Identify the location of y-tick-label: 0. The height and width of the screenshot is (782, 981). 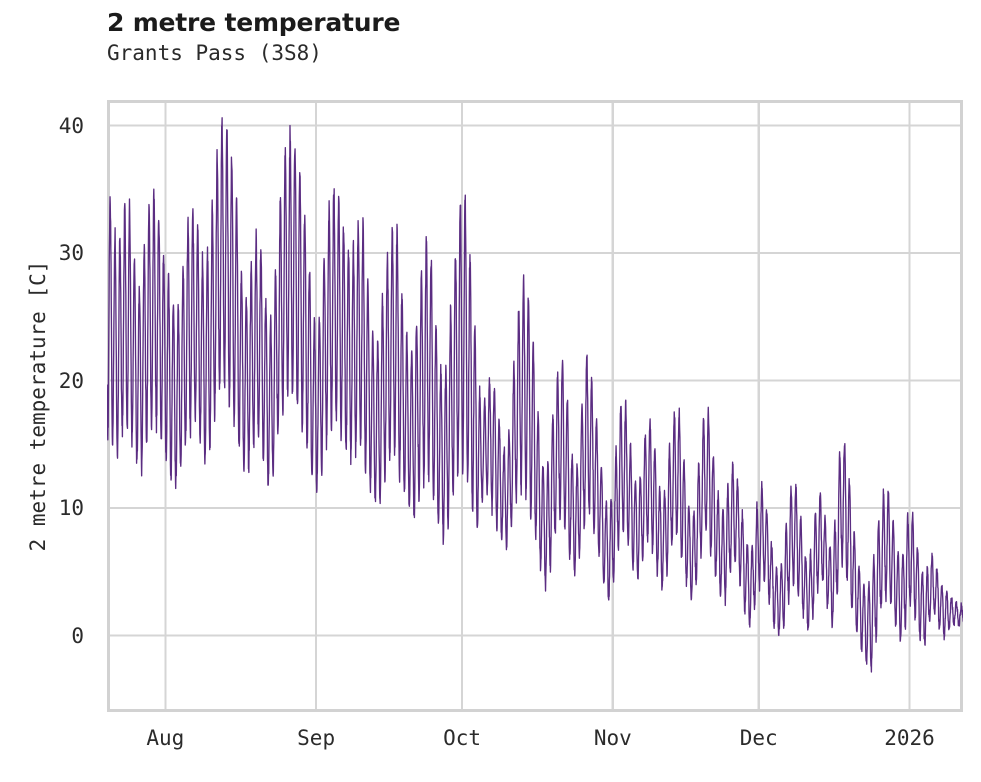
(77, 635).